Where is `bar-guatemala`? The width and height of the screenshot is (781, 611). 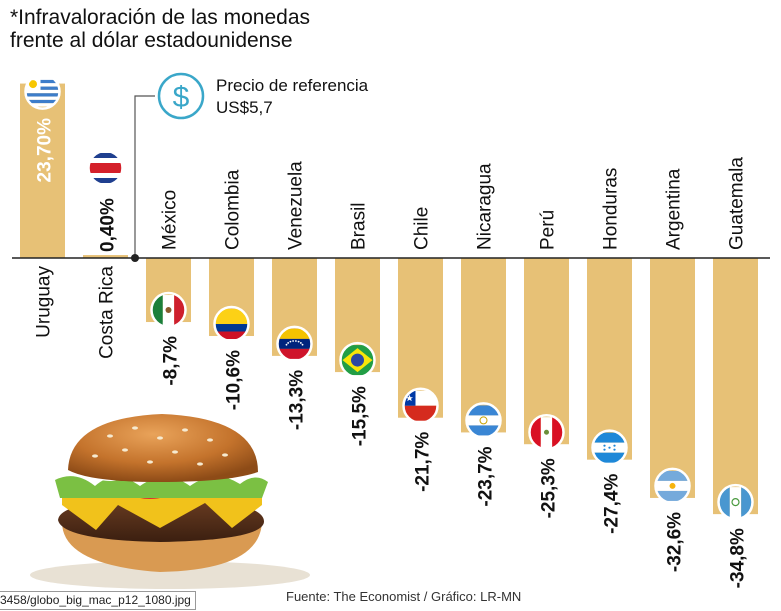 bar-guatemala is located at coordinates (735, 386).